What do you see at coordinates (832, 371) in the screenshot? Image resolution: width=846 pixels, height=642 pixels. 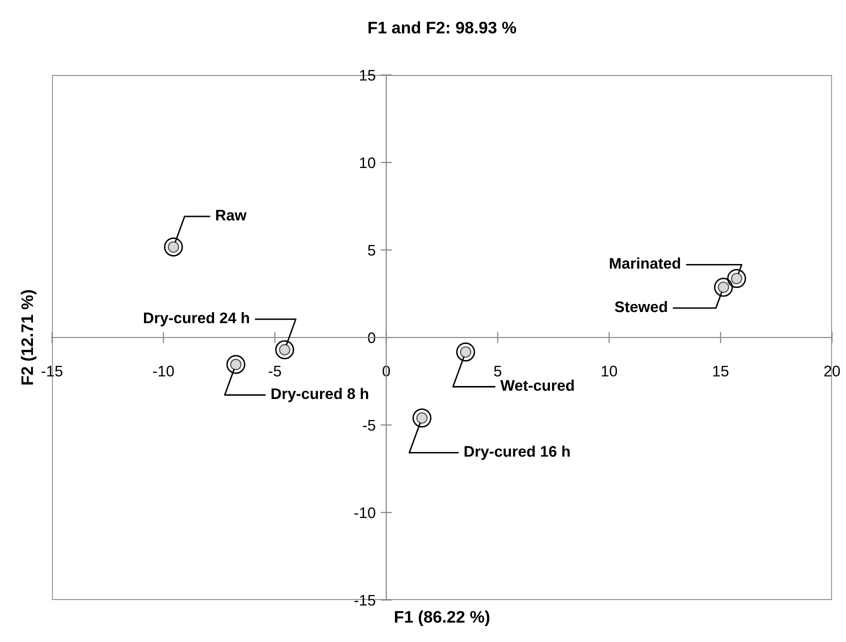 I see `x-tick-label: 20` at bounding box center [832, 371].